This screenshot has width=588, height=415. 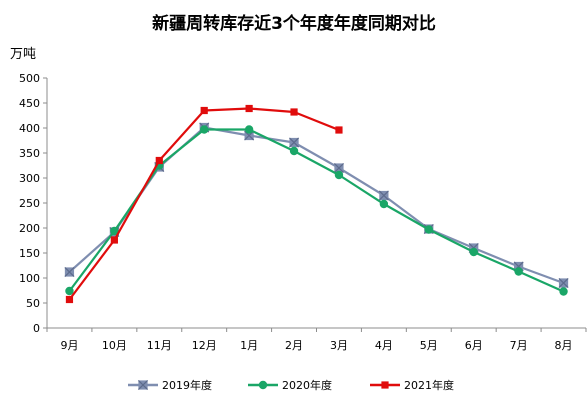 What do you see at coordinates (23, 54) in the screenshot?
I see `y-axis-unit-label: 万吨` at bounding box center [23, 54].